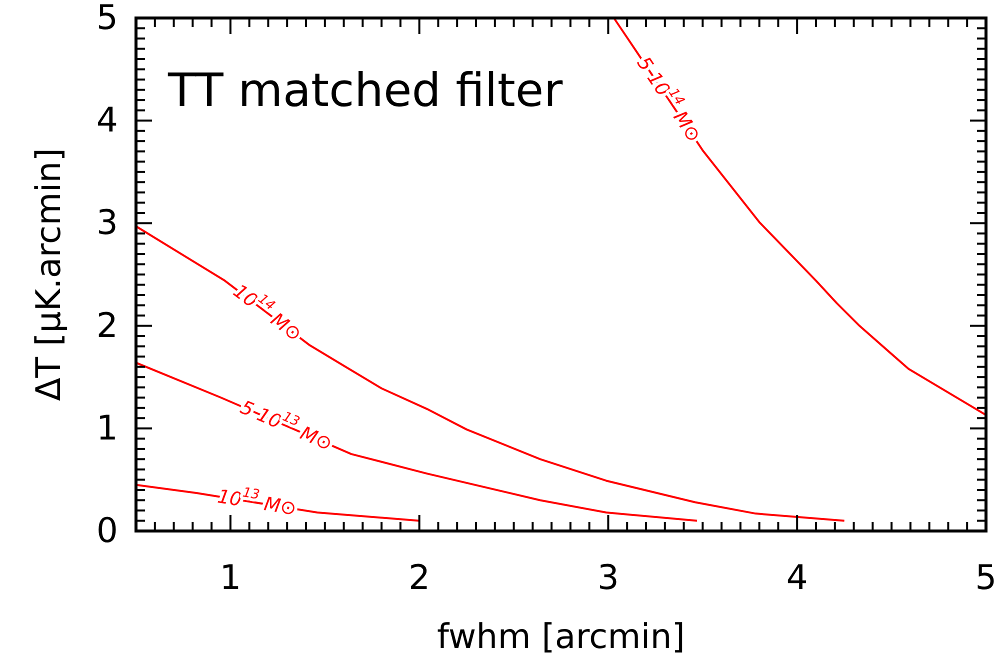 Image resolution: width=994 pixels, height=666 pixels. What do you see at coordinates (107, 326) in the screenshot?
I see `y-tick-label: 2` at bounding box center [107, 326].